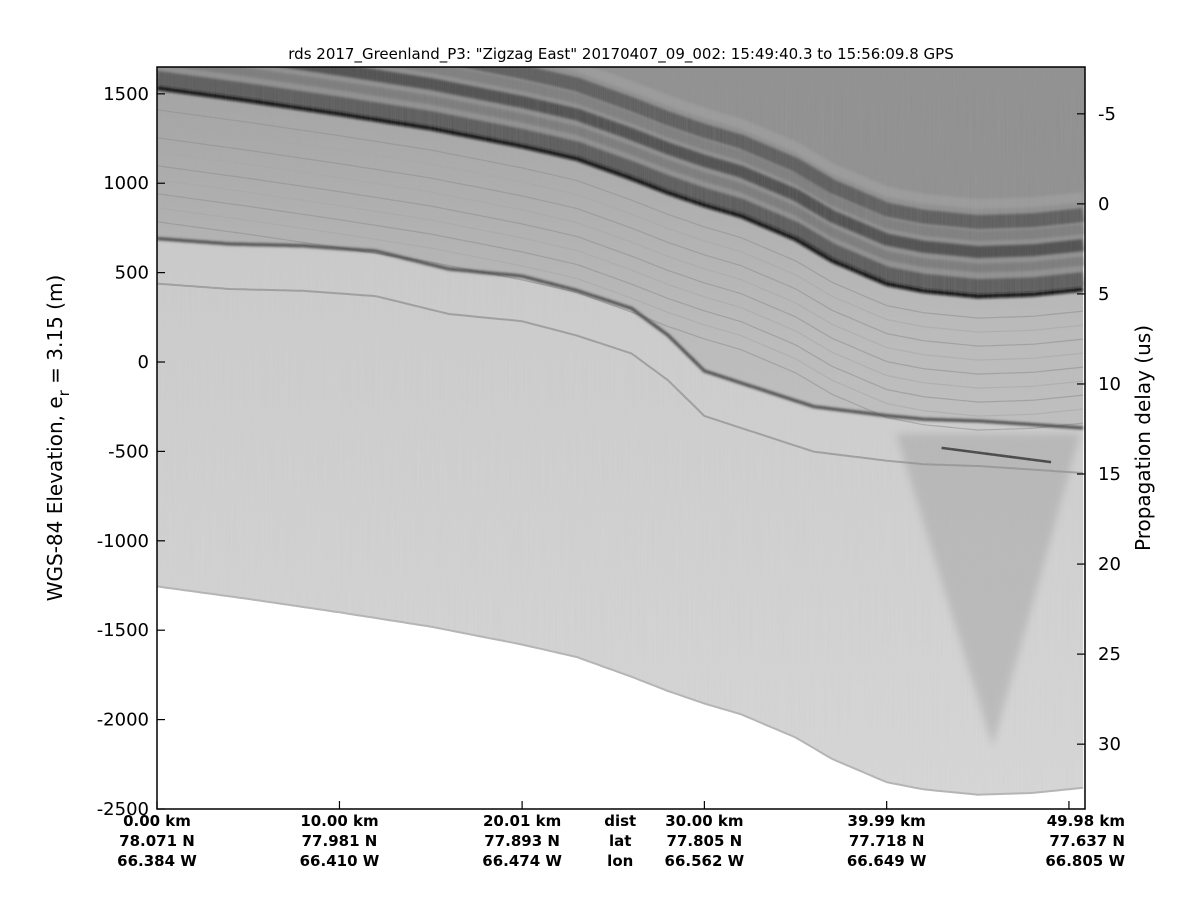  Describe the element at coordinates (132, 273) in the screenshot. I see `left-tick-label-2: 500` at that location.